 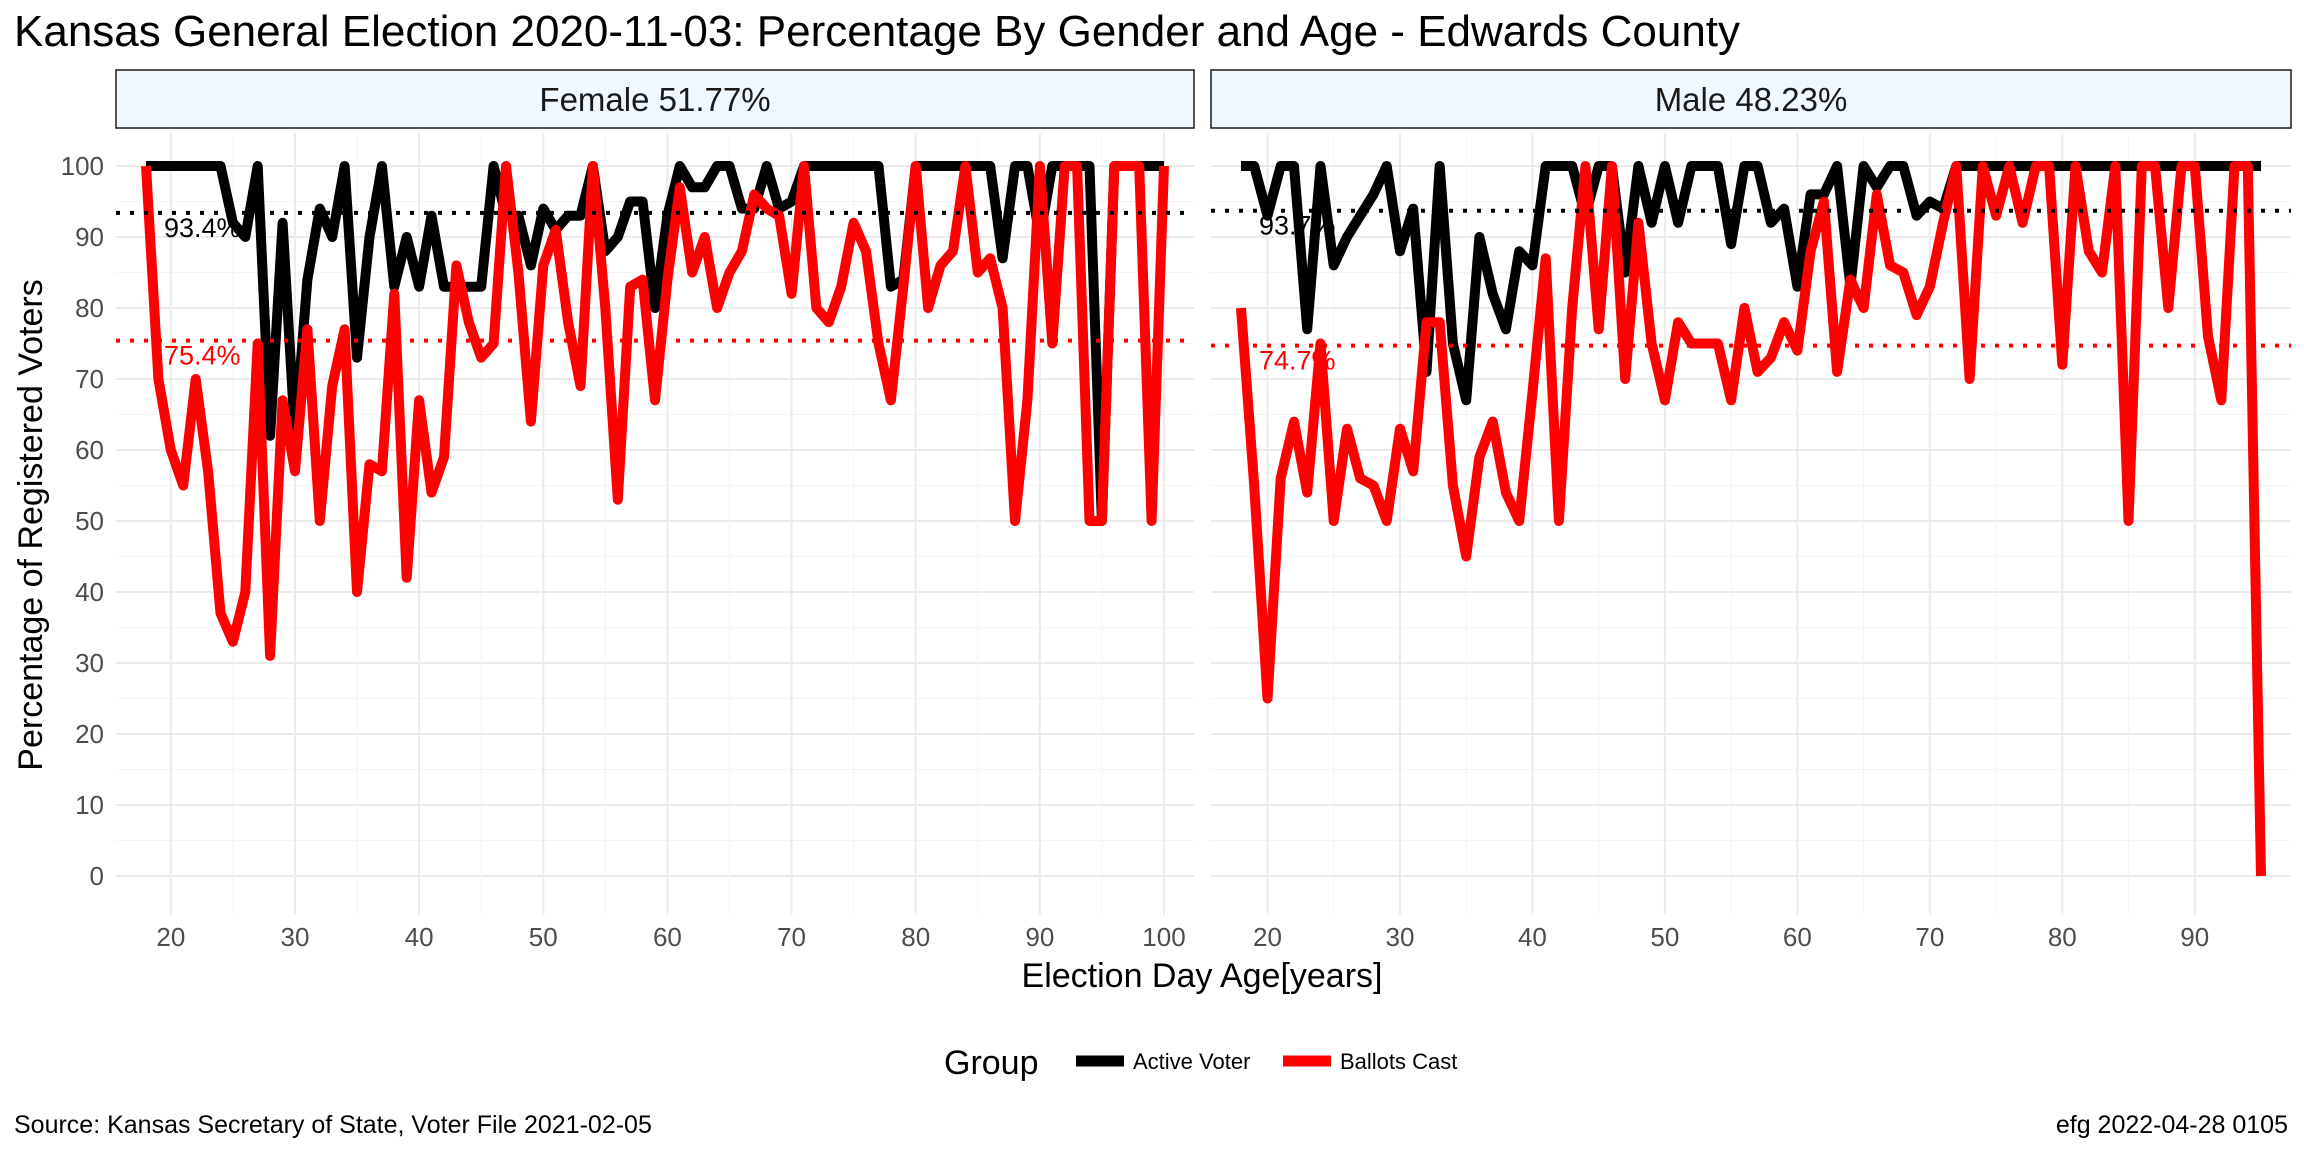 What do you see at coordinates (1297, 361) in the screenshot?
I see `reference-label-ballots: 74.7%` at bounding box center [1297, 361].